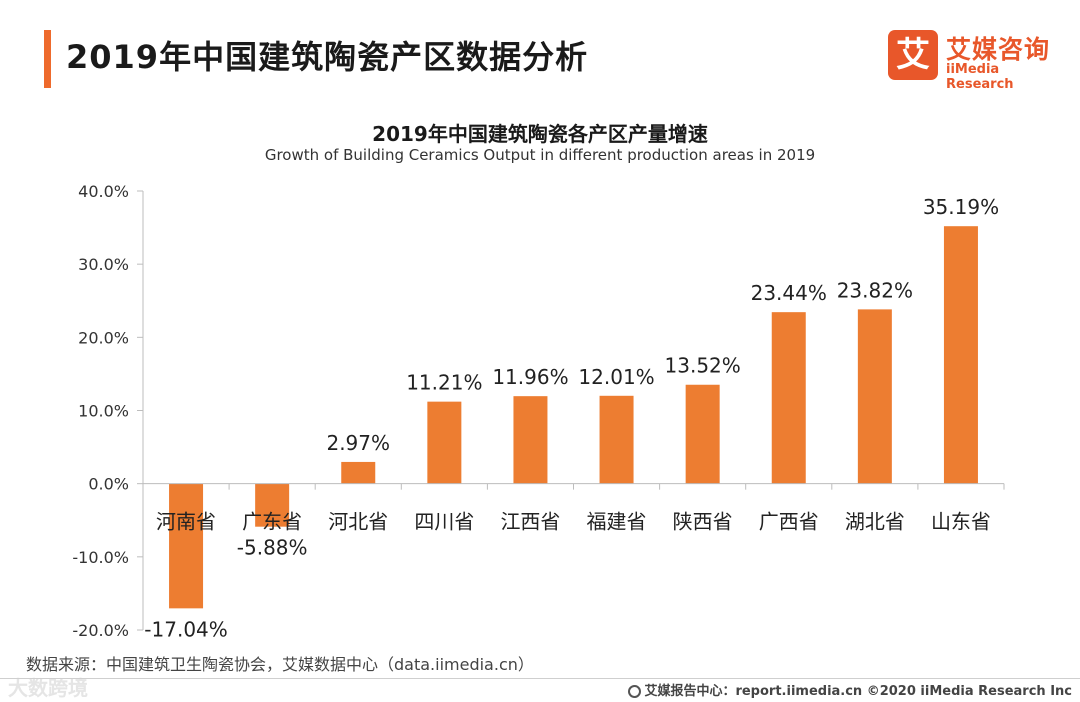 The height and width of the screenshot is (702, 1080). Describe the element at coordinates (272, 522) in the screenshot. I see `category-label: 广东省` at that location.